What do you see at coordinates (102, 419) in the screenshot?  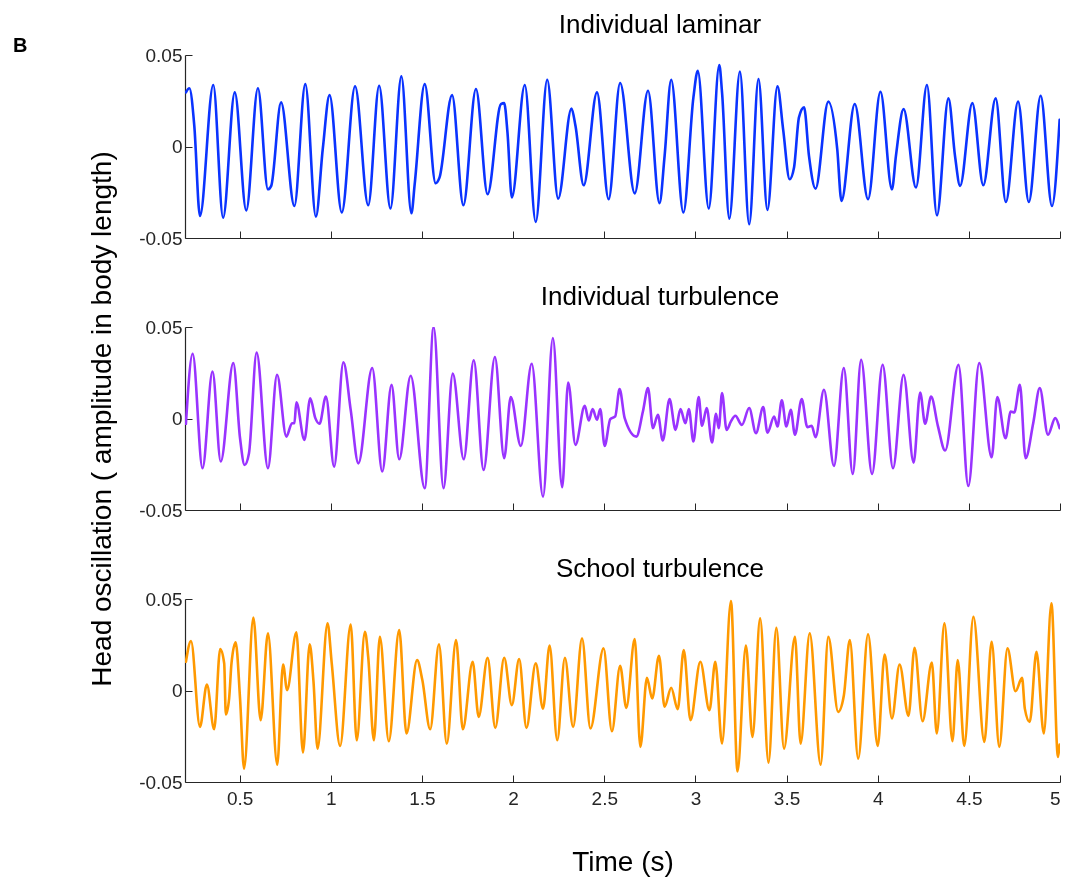 I see `y-axis-title: Head oscillation ( amplitude in body length)` at bounding box center [102, 419].